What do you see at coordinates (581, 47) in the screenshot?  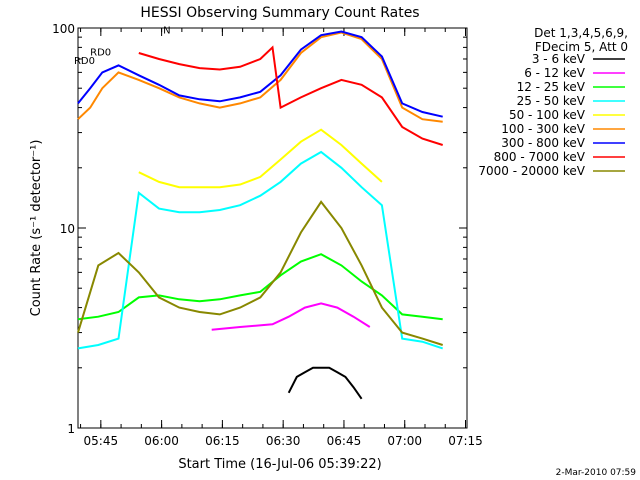 I see `legend-header-line-2: FDecim 5, Att 0` at bounding box center [581, 47].